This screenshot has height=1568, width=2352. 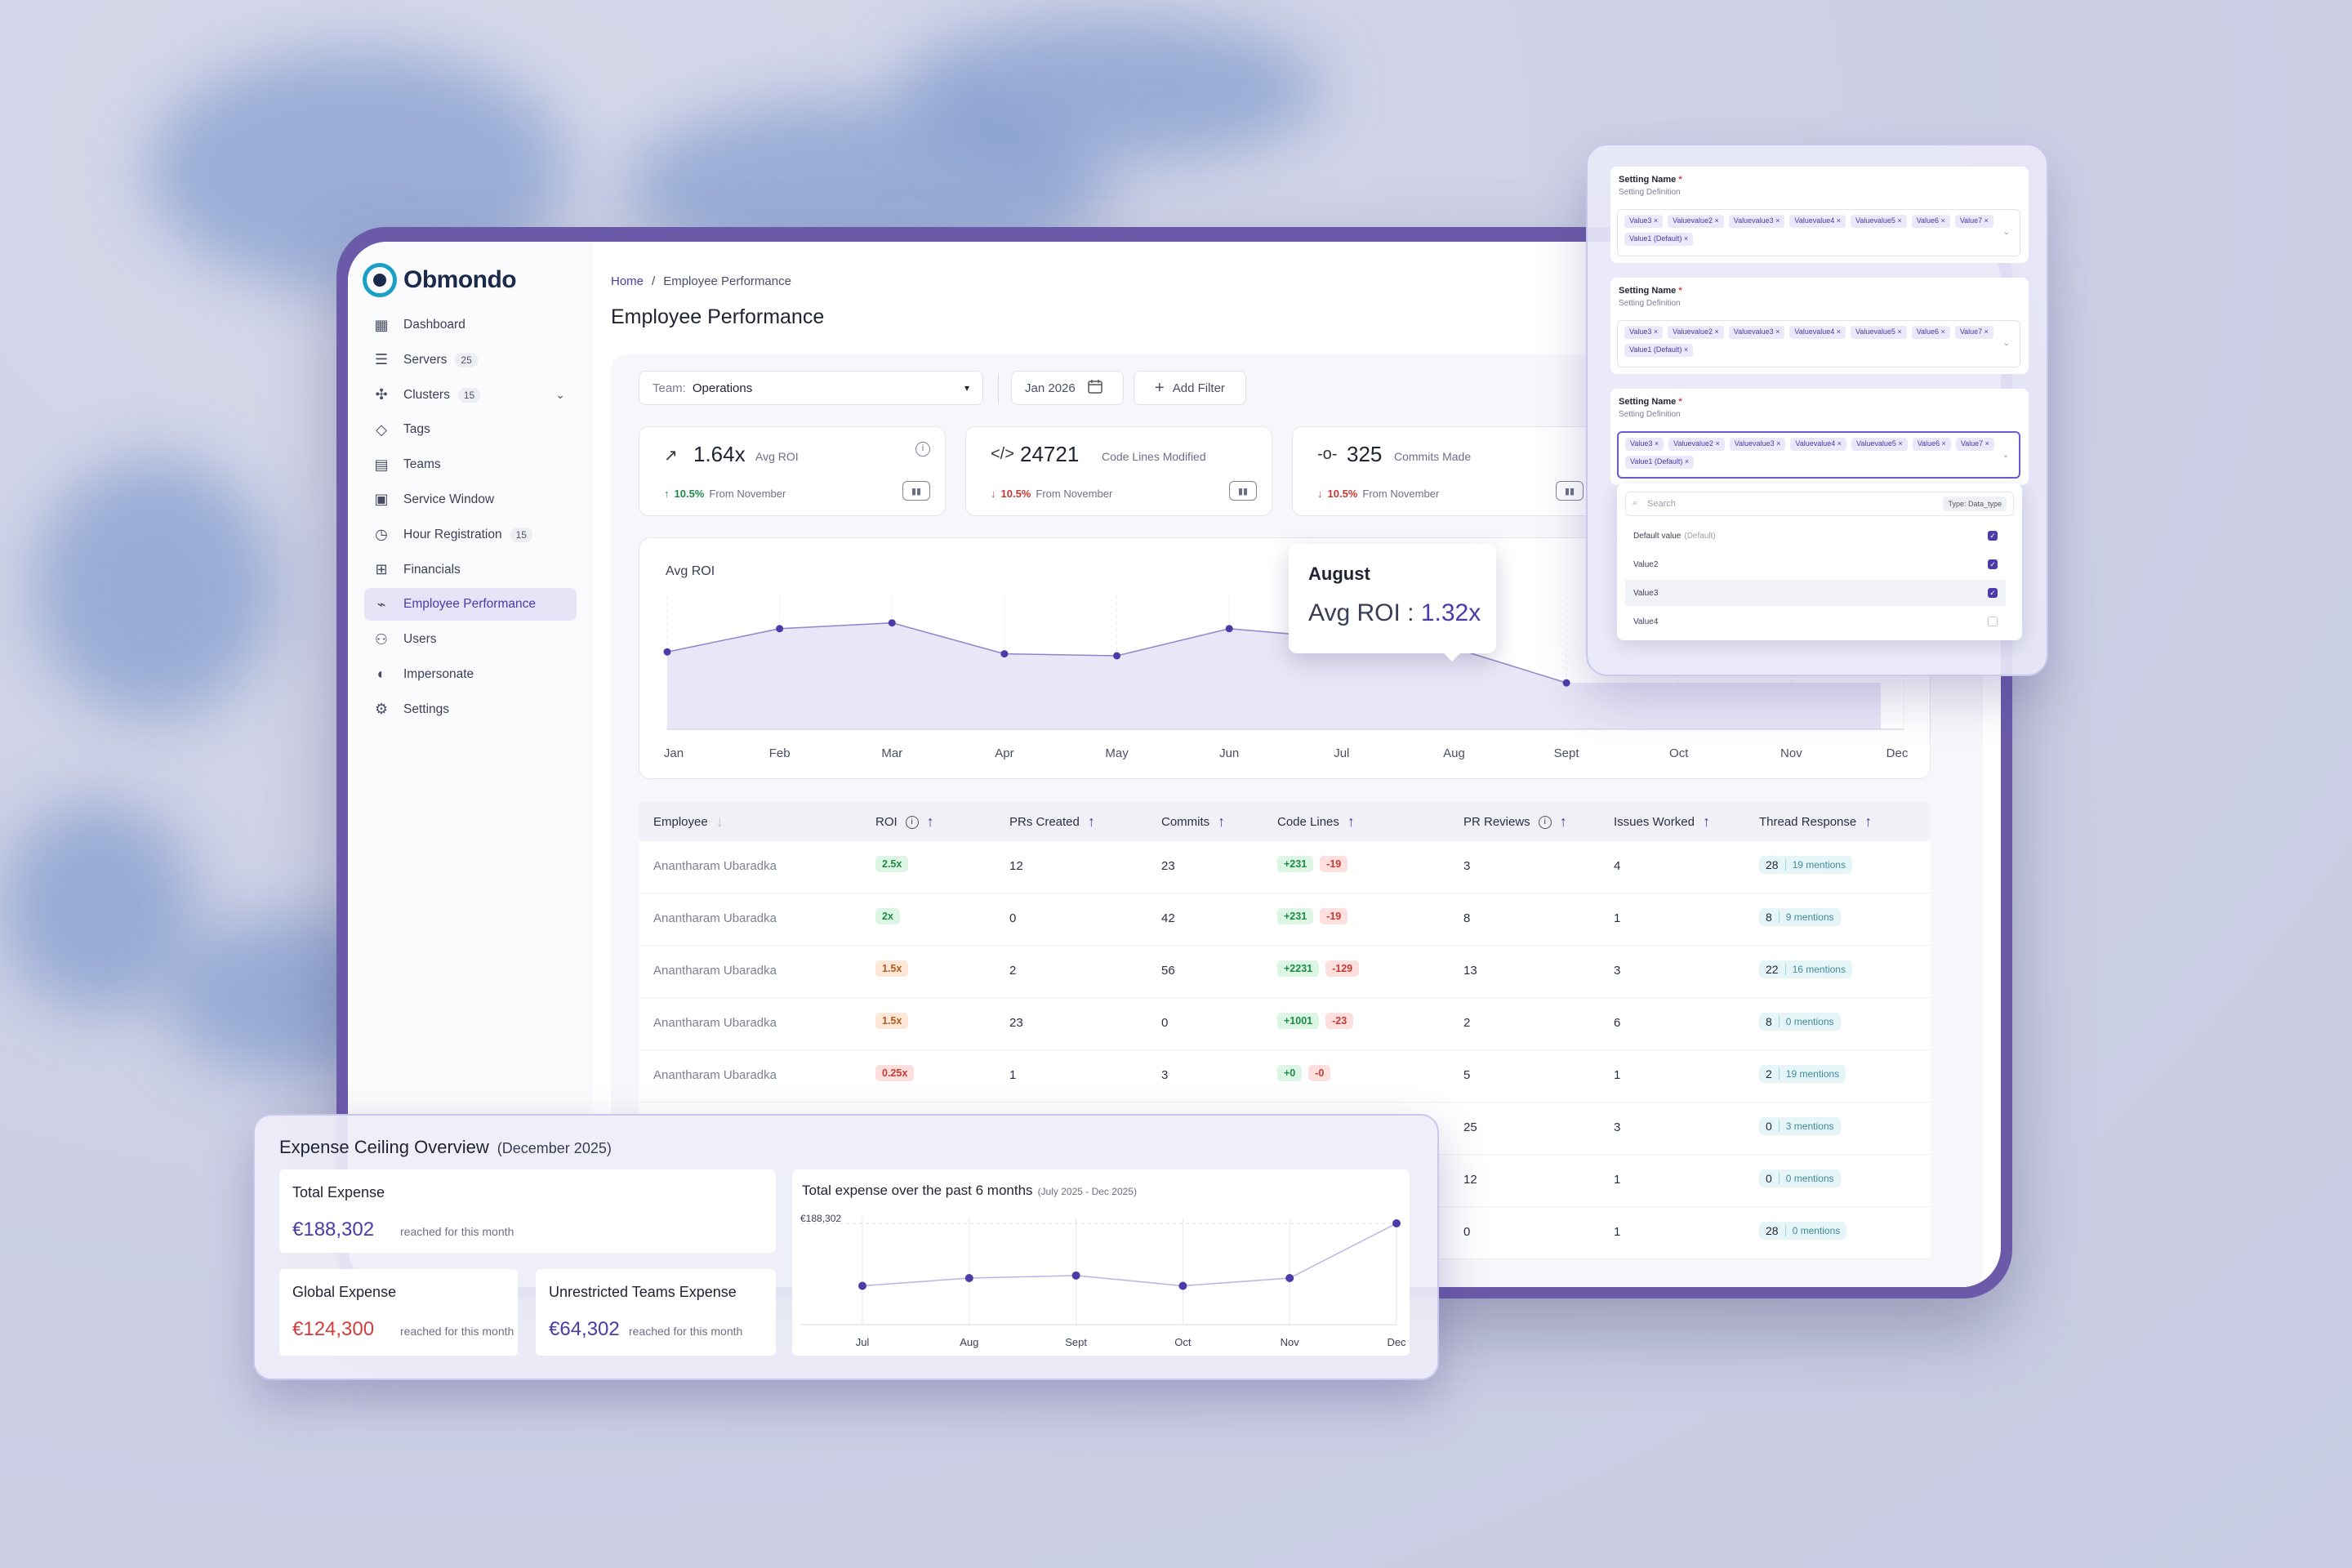 I want to click on thread-response-badge: 28 19 mentions, so click(x=1806, y=865).